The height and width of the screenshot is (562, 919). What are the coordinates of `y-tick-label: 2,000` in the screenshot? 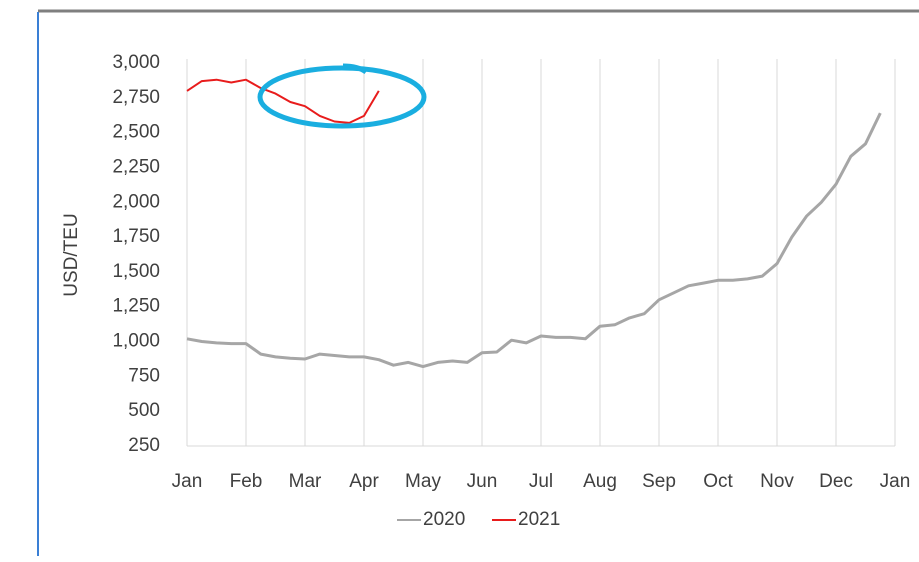 It's located at (136, 201).